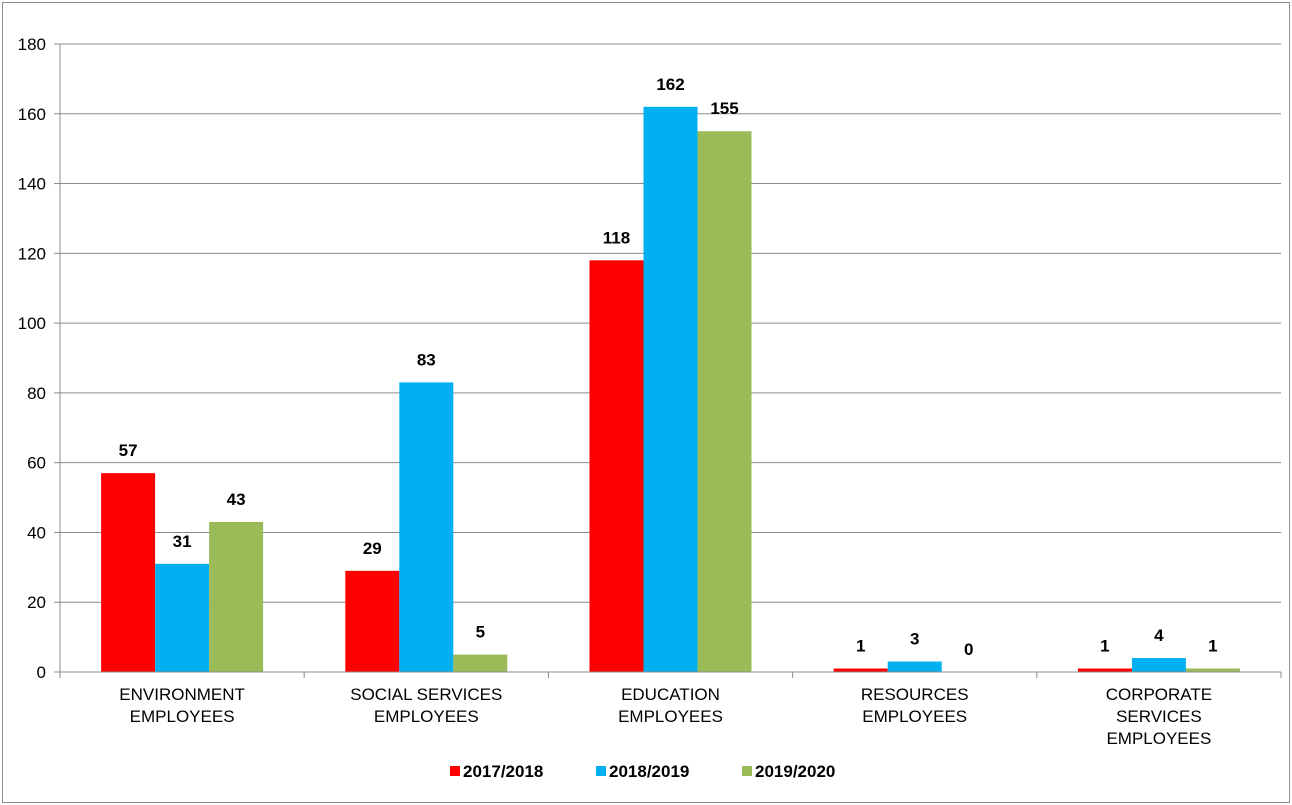 This screenshot has height=805, width=1292. What do you see at coordinates (724, 108) in the screenshot?
I see `data-label: 155` at bounding box center [724, 108].